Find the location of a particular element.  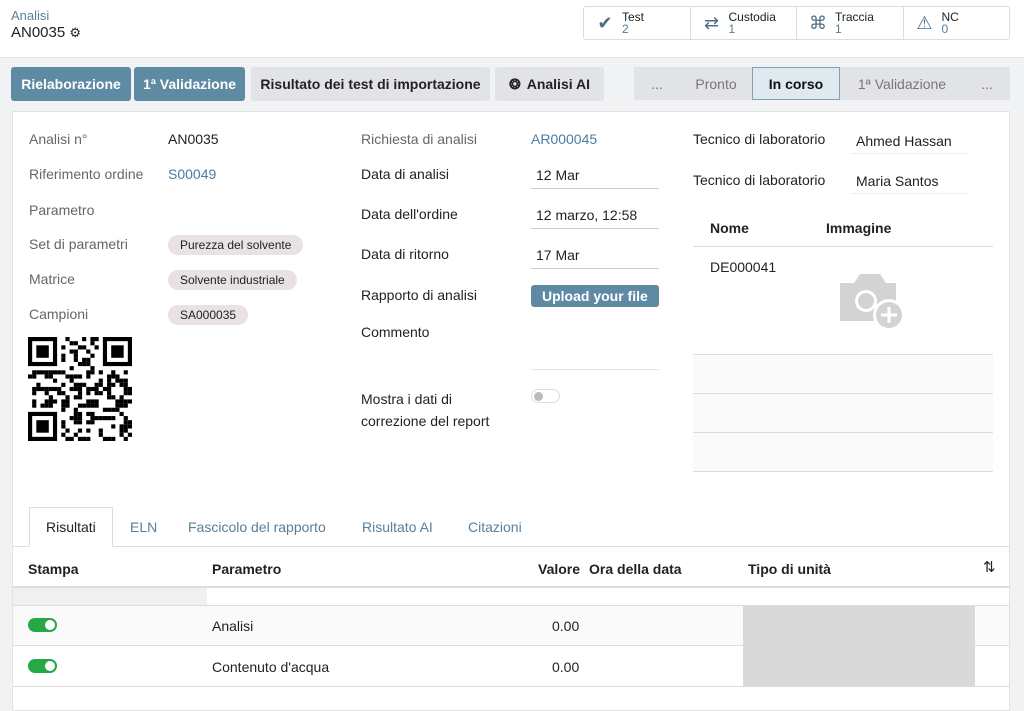

stat-label: Traccia is located at coordinates (854, 17).